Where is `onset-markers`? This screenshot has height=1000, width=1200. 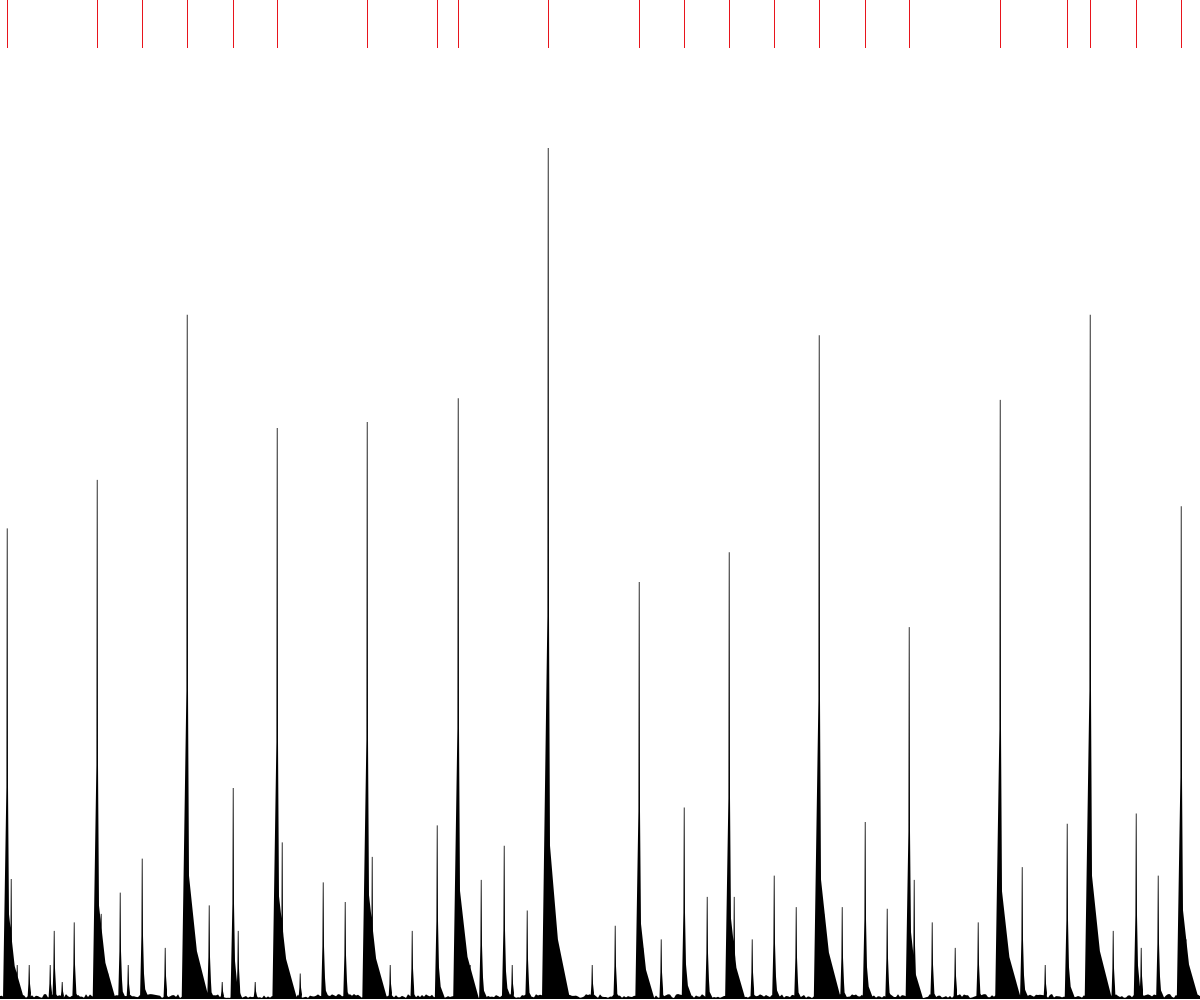 onset-markers is located at coordinates (594, 24).